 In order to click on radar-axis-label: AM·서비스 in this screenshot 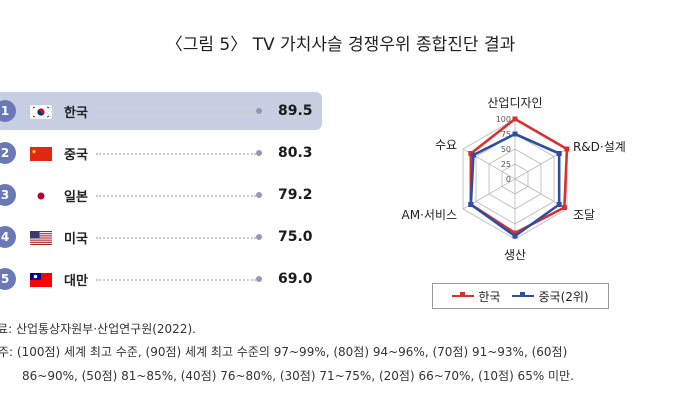, I will do `click(430, 215)`.